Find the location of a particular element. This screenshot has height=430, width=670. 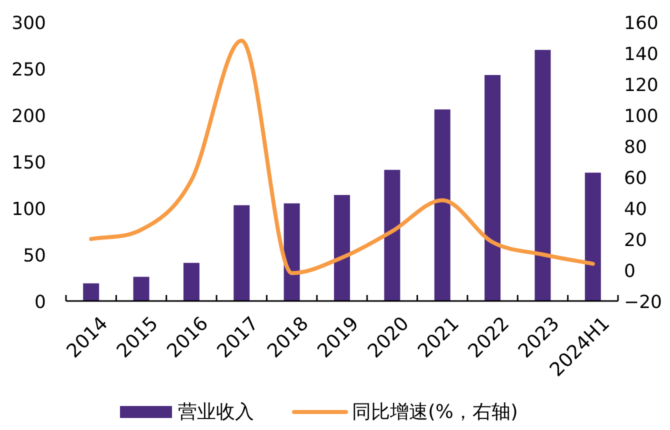

legend-label: 同比增速(%，右轴) is located at coordinates (435, 412).